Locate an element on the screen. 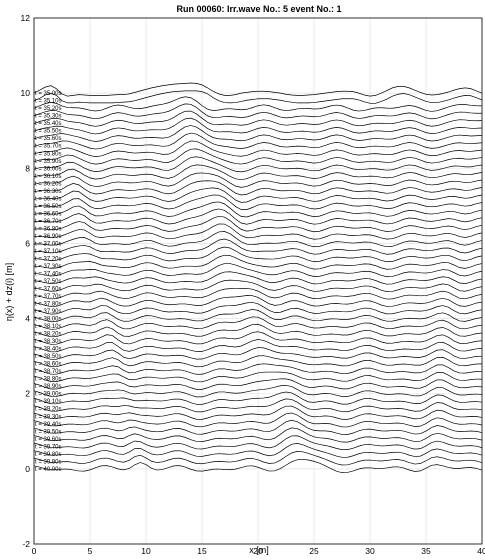 The image size is (485, 560). series-label: t = 35.60s is located at coordinates (48, 139).